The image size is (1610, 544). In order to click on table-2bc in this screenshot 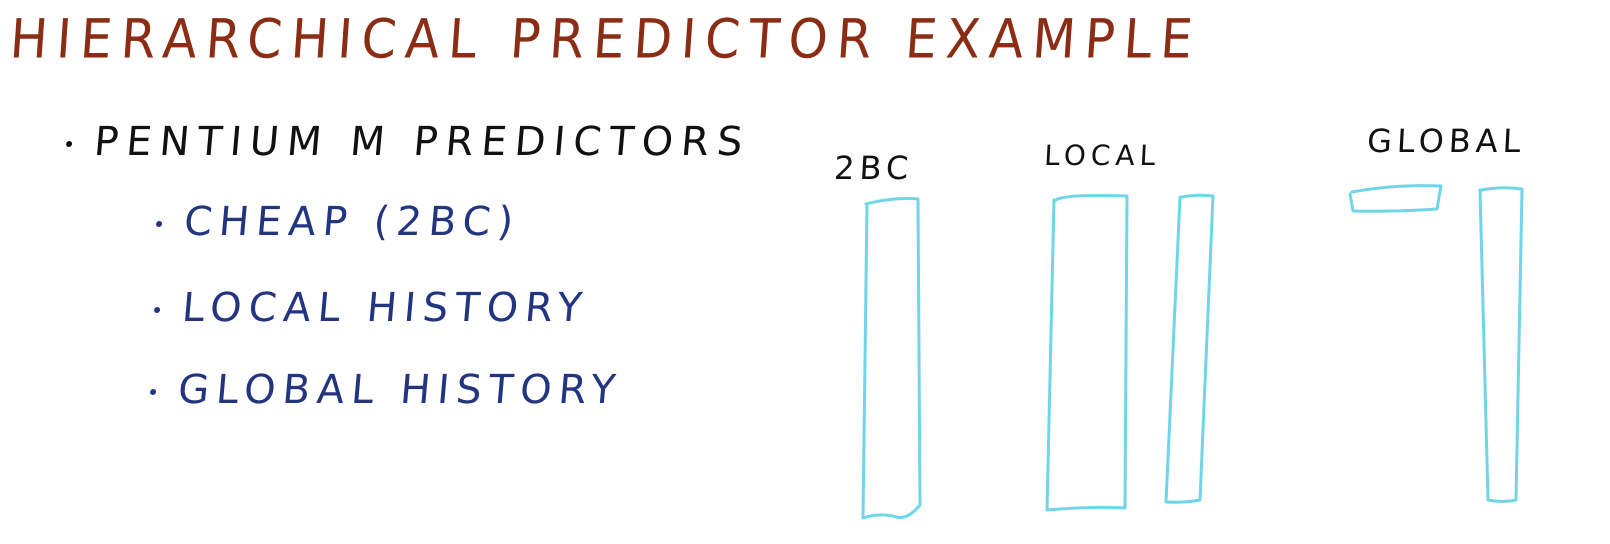, I will do `click(891, 358)`.